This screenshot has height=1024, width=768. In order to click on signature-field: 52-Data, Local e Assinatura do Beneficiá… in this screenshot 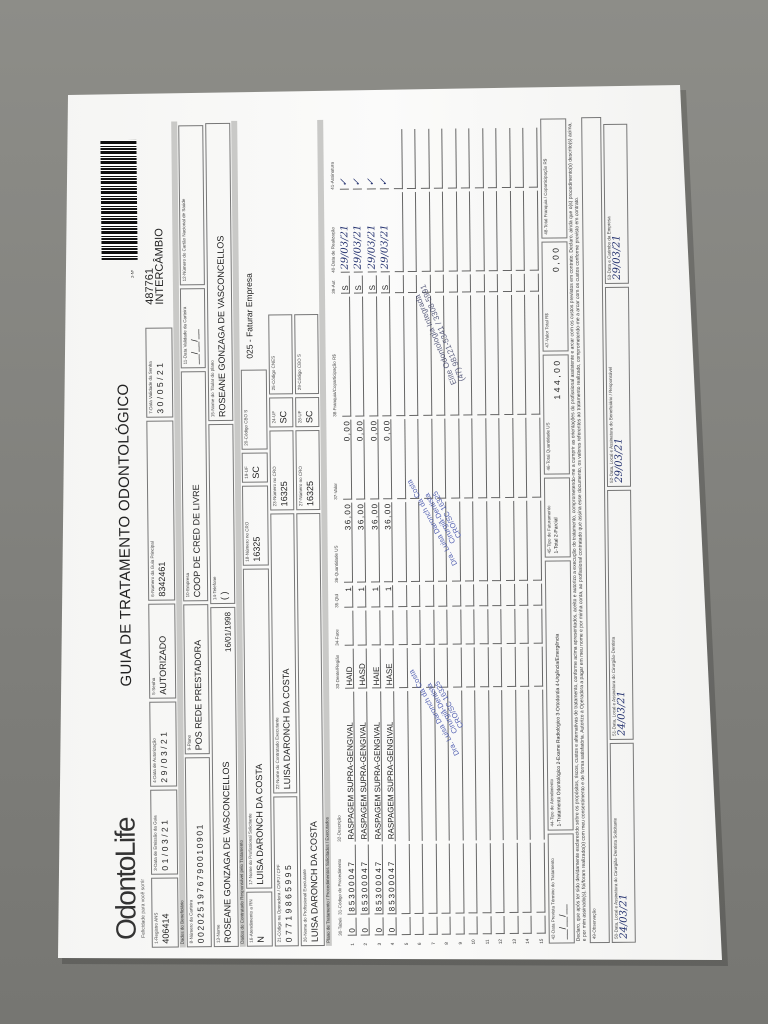, I will do `click(617, 386)`.